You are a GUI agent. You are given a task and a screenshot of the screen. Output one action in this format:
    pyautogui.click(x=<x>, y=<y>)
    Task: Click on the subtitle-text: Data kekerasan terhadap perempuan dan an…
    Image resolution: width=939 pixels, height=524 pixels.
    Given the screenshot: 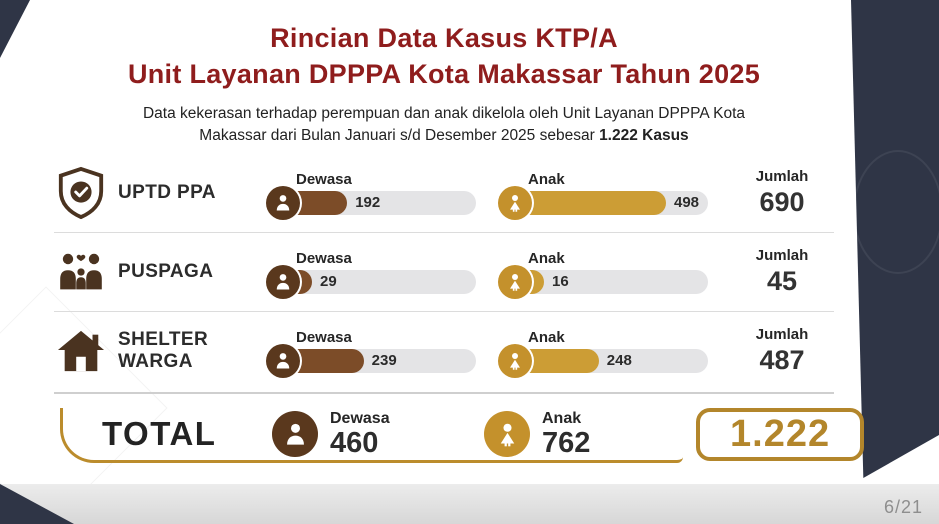 What is the action you would take?
    pyautogui.click(x=444, y=124)
    